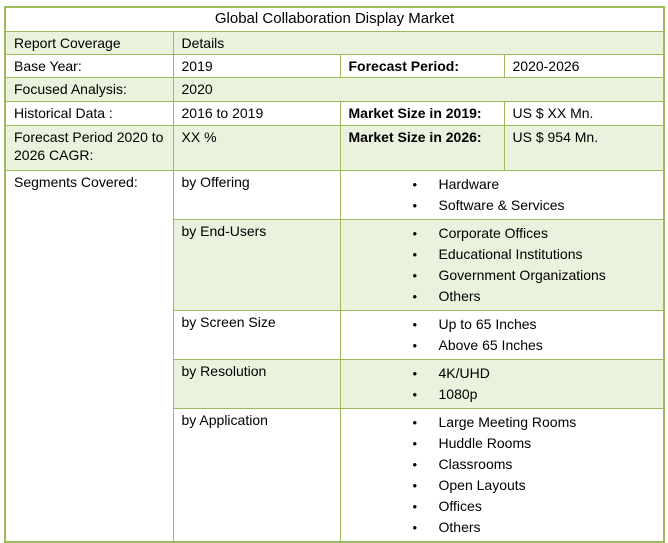 The width and height of the screenshot is (668, 543). I want to click on list-item-label: Corporate Offices, so click(493, 232).